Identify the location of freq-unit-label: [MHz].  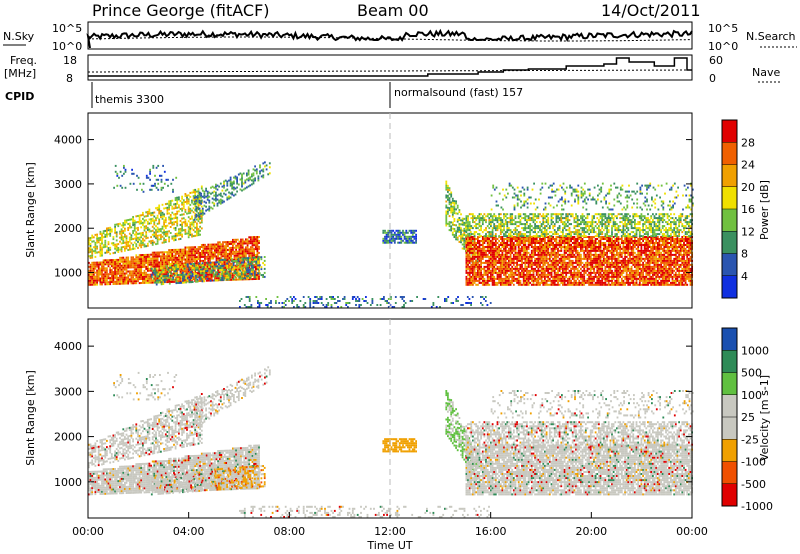
(20, 73).